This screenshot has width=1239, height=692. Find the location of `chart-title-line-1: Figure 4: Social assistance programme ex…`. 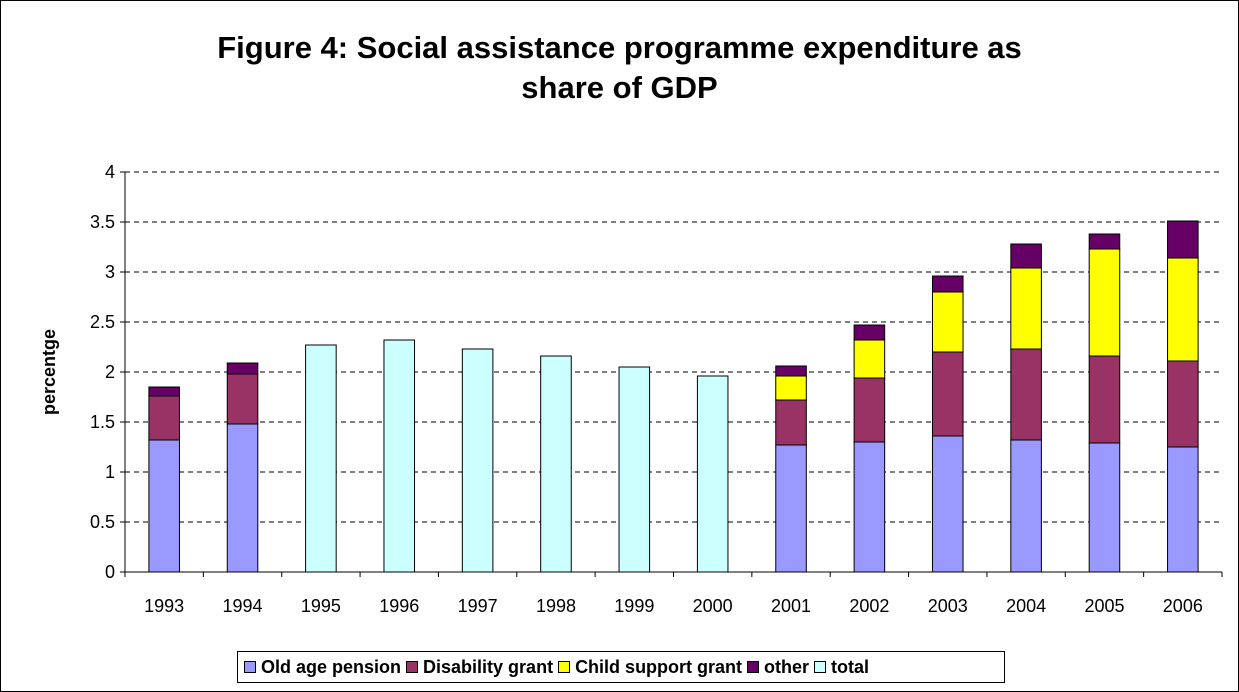

chart-title-line-1: Figure 4: Social assistance programme ex… is located at coordinates (619, 47).